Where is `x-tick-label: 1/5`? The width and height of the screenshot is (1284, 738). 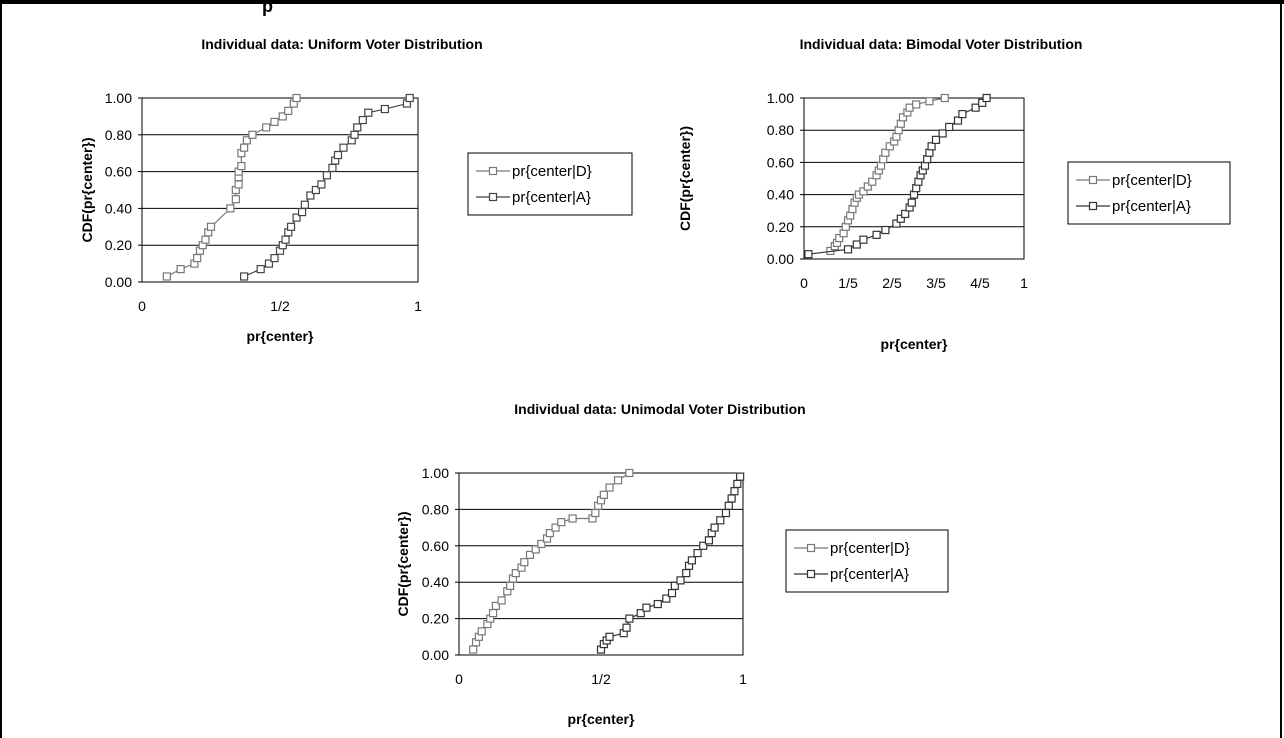
x-tick-label: 1/5 is located at coordinates (848, 283).